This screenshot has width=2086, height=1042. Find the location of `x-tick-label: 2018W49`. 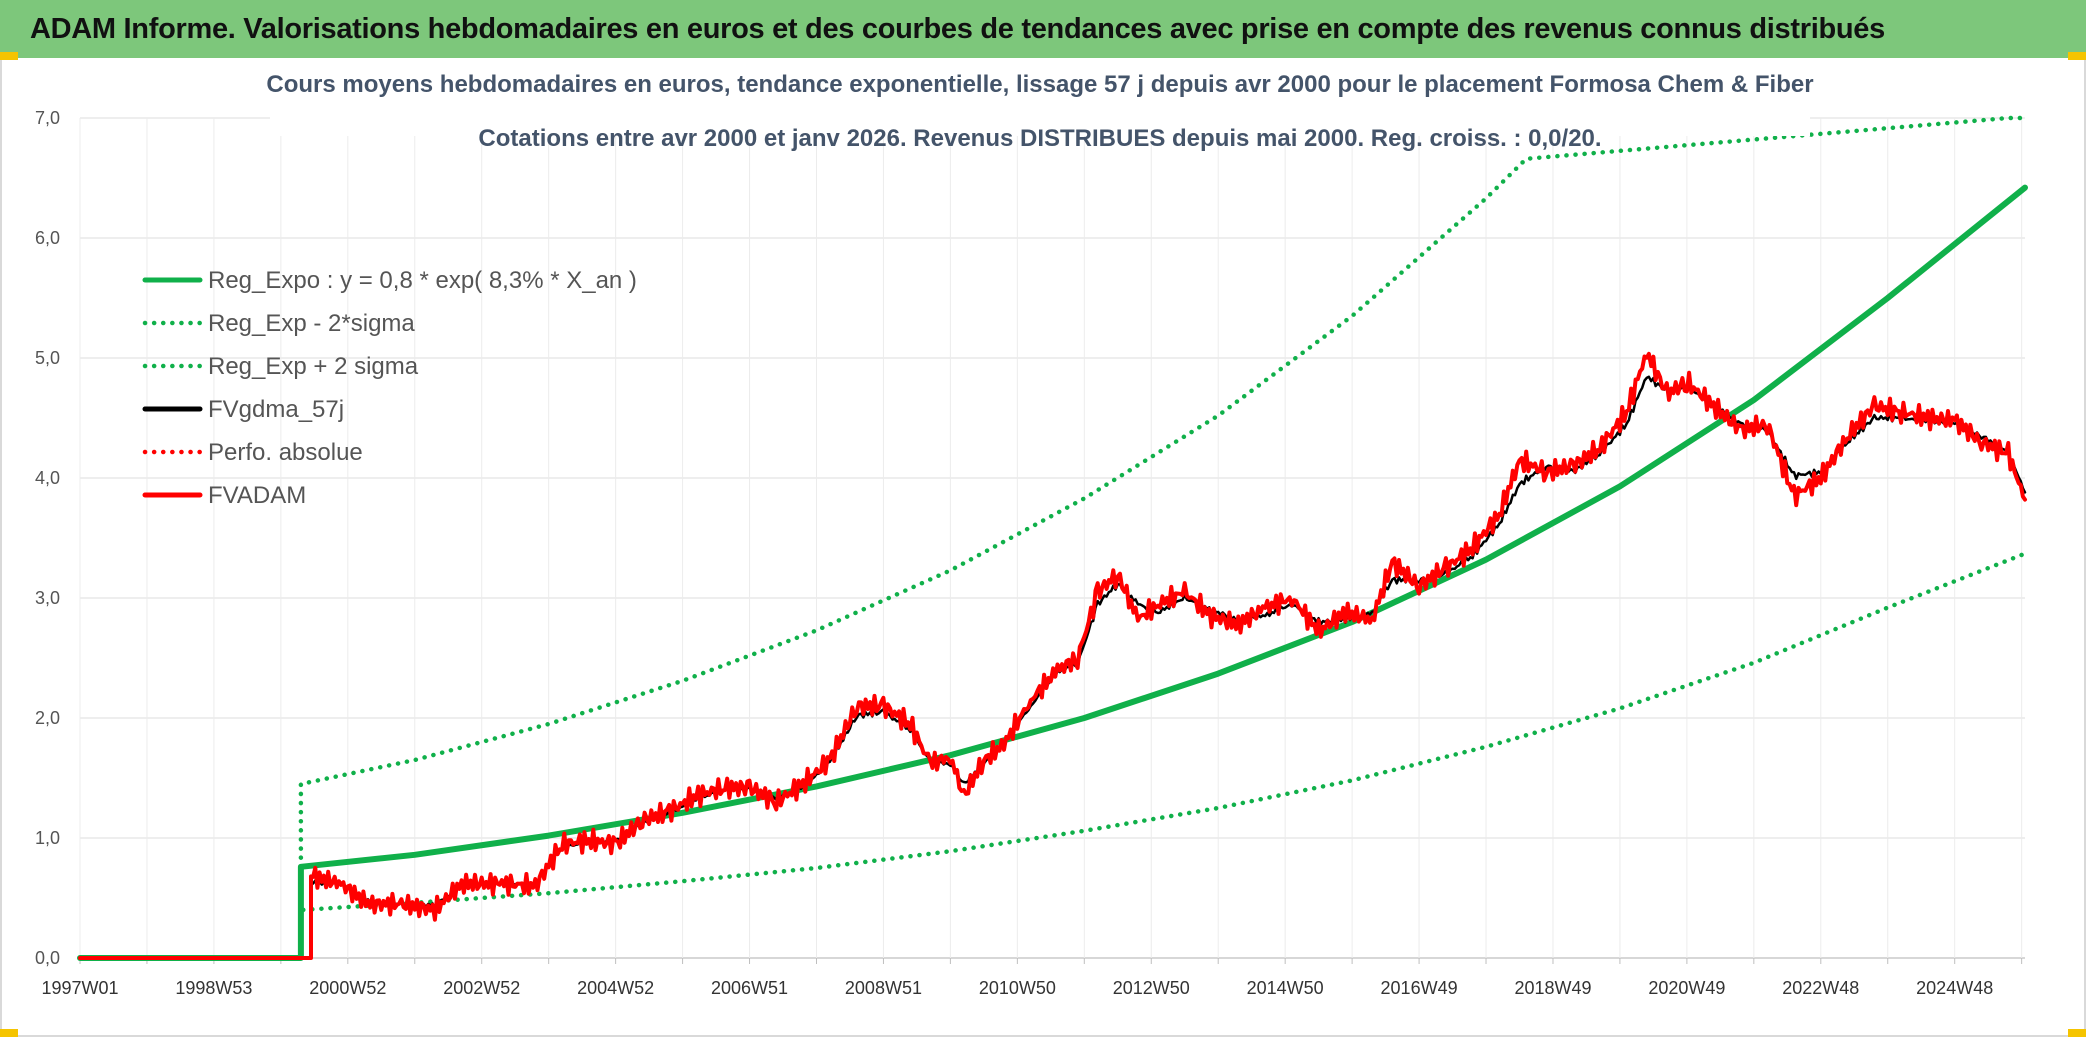

x-tick-label: 2018W49 is located at coordinates (1552, 988).